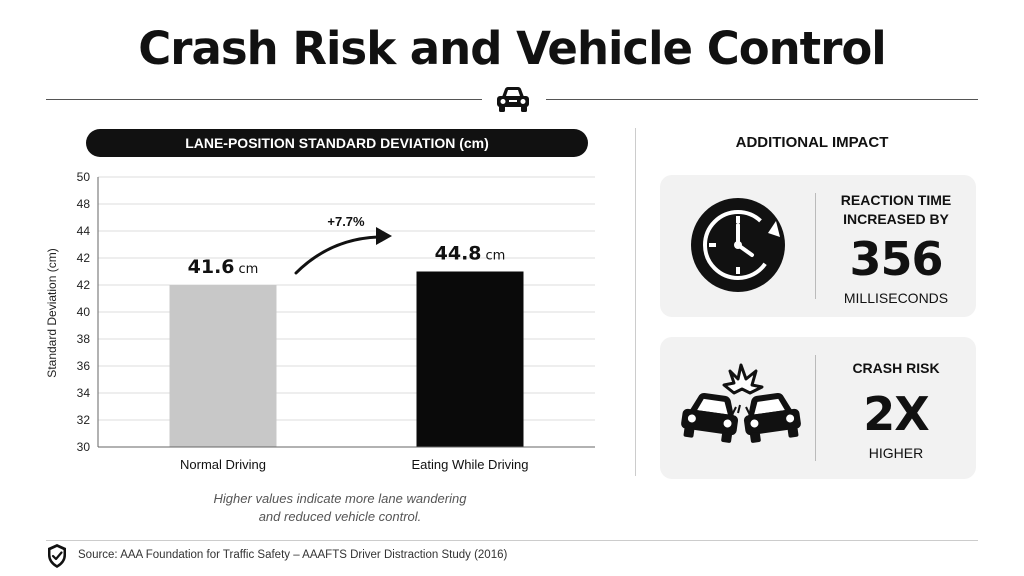  Describe the element at coordinates (896, 414) in the screenshot. I see `crash-risk-value: 2X` at that location.